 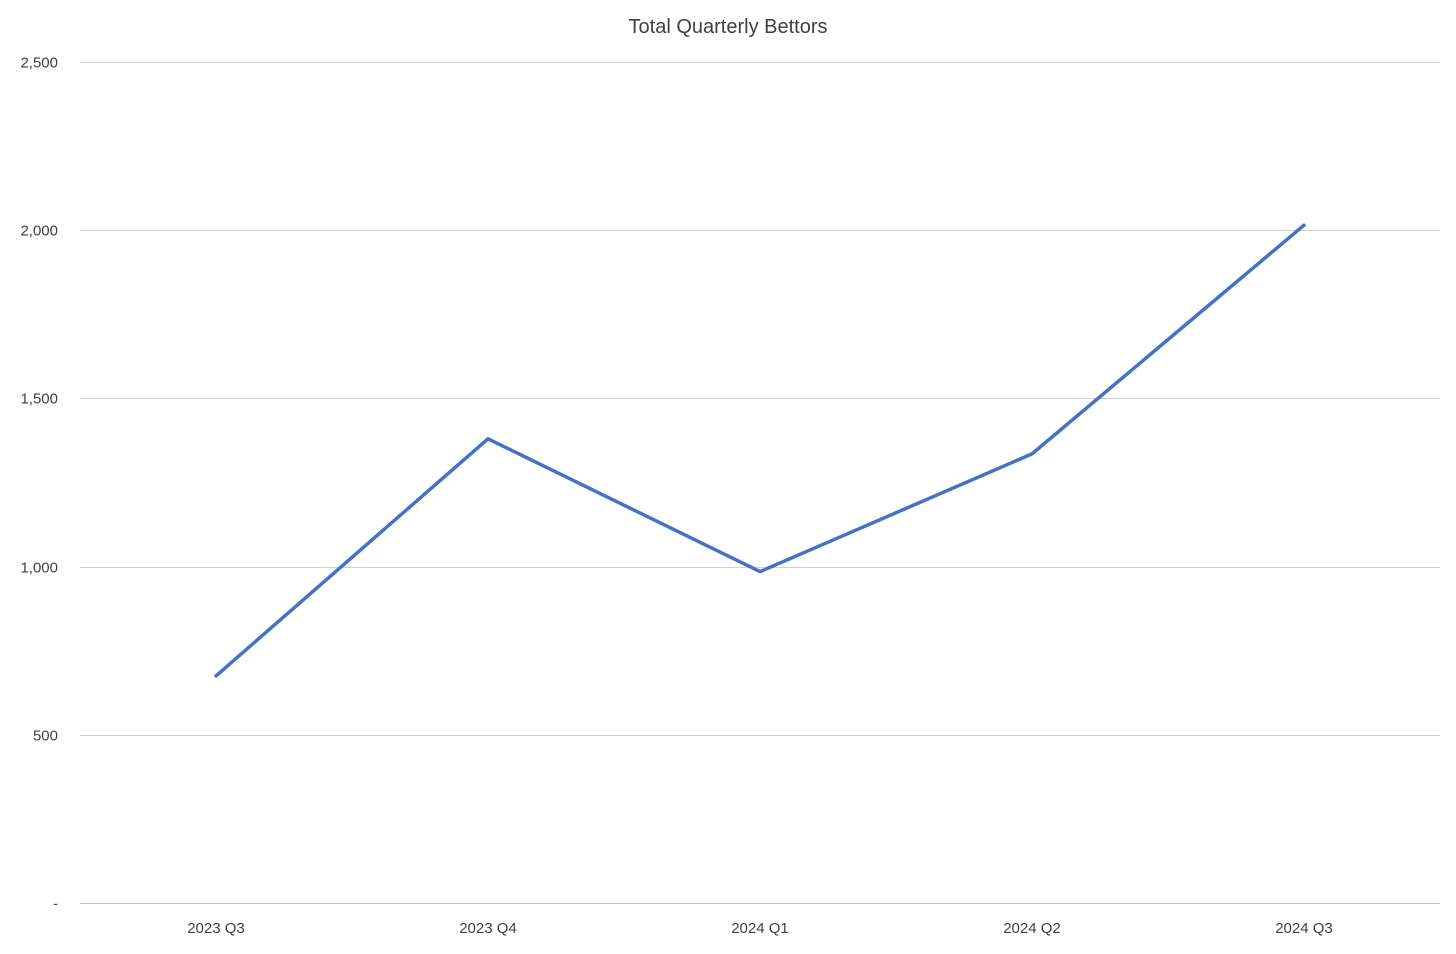 What do you see at coordinates (39, 484) in the screenshot?
I see `y-axis-tick-labels: - 500 1,000 1,500 2,000 2,500` at bounding box center [39, 484].